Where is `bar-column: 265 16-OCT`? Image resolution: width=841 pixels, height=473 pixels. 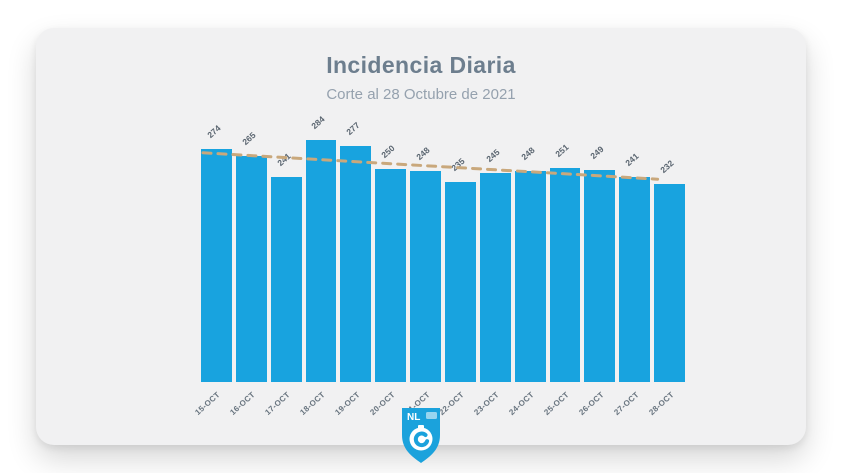 bar-column: 265 16-OCT is located at coordinates (248, 270).